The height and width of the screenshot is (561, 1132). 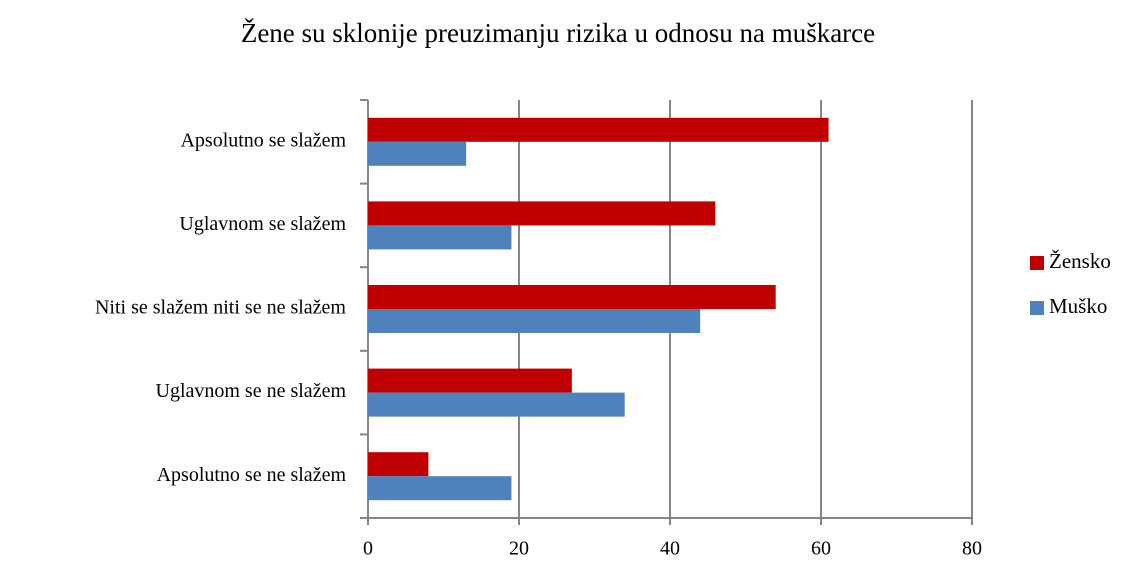 What do you see at coordinates (220, 308) in the screenshot?
I see `y-tick-label: Niti se slažem niti se ne slažem` at bounding box center [220, 308].